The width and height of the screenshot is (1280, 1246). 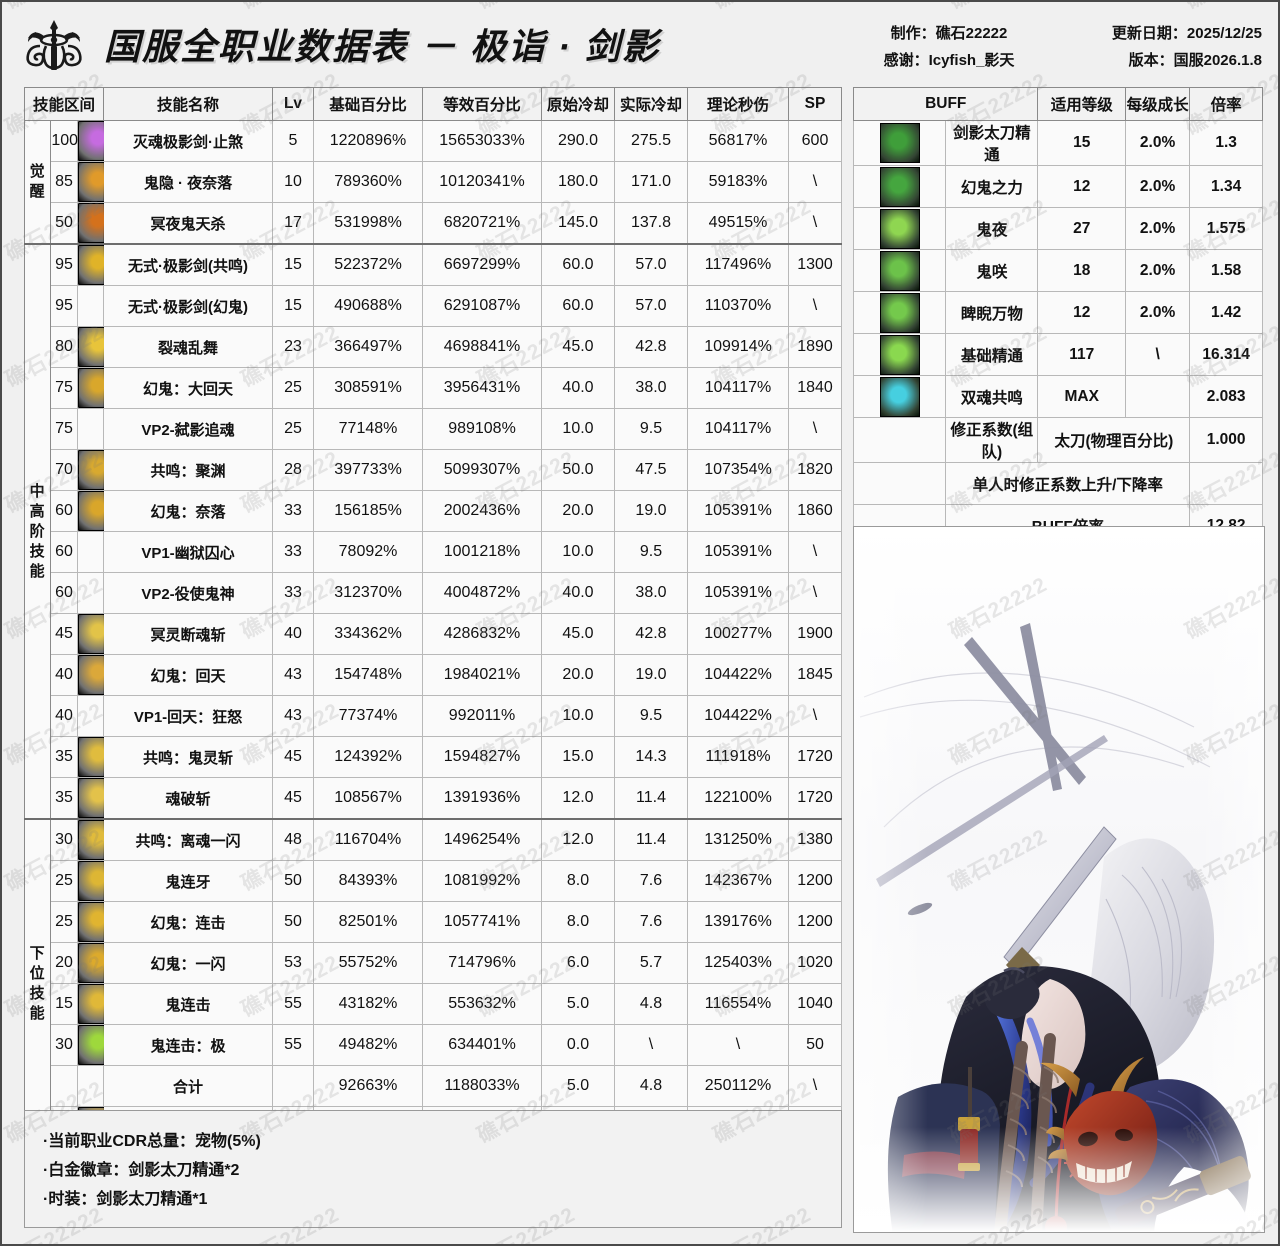 I want to click on cell-sp: \, so click(x=815, y=552).